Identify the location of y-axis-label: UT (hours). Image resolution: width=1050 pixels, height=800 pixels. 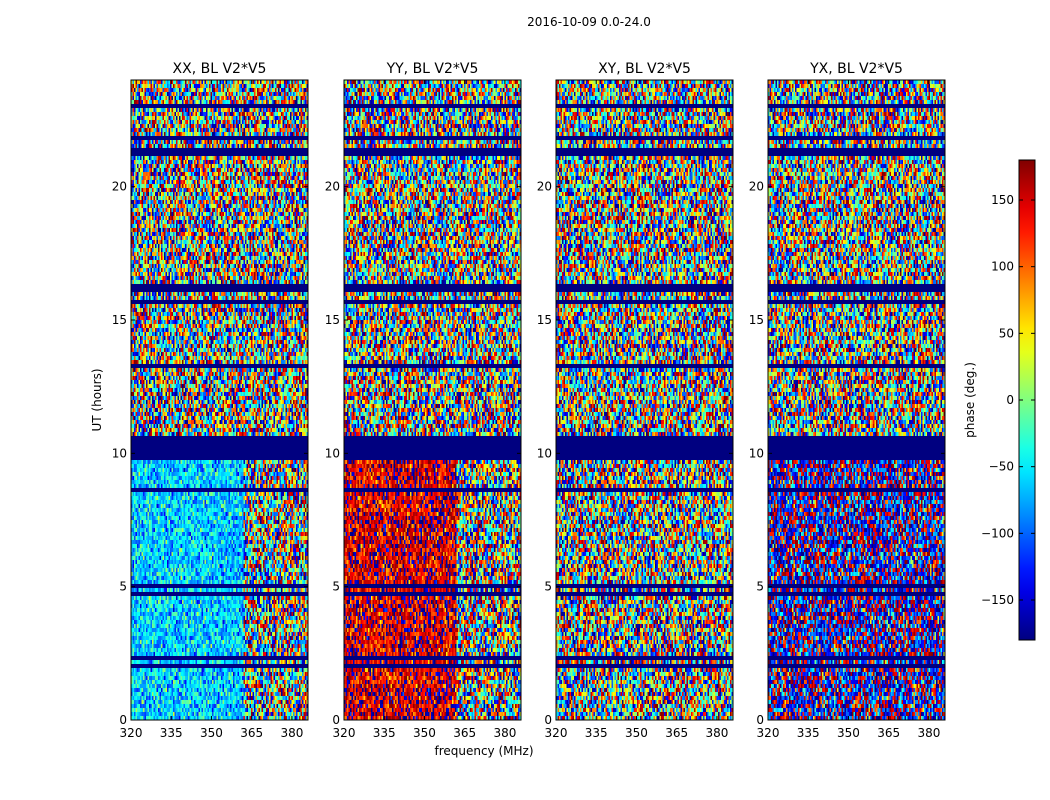
(97, 399).